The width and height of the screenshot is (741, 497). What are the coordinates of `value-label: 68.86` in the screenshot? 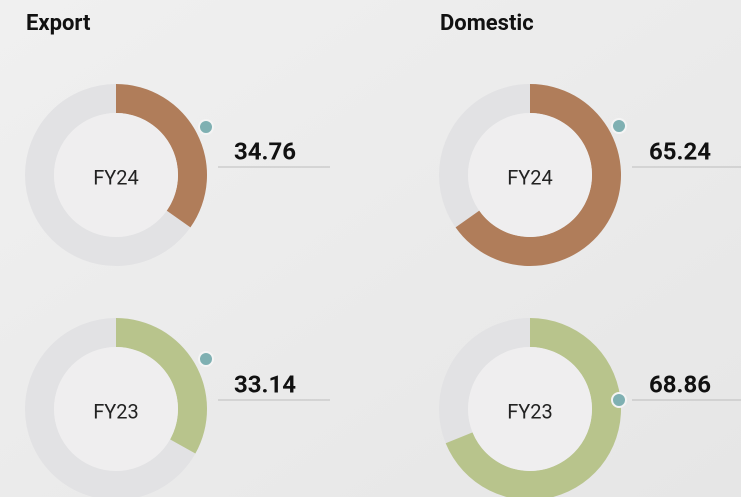 It's located at (680, 384).